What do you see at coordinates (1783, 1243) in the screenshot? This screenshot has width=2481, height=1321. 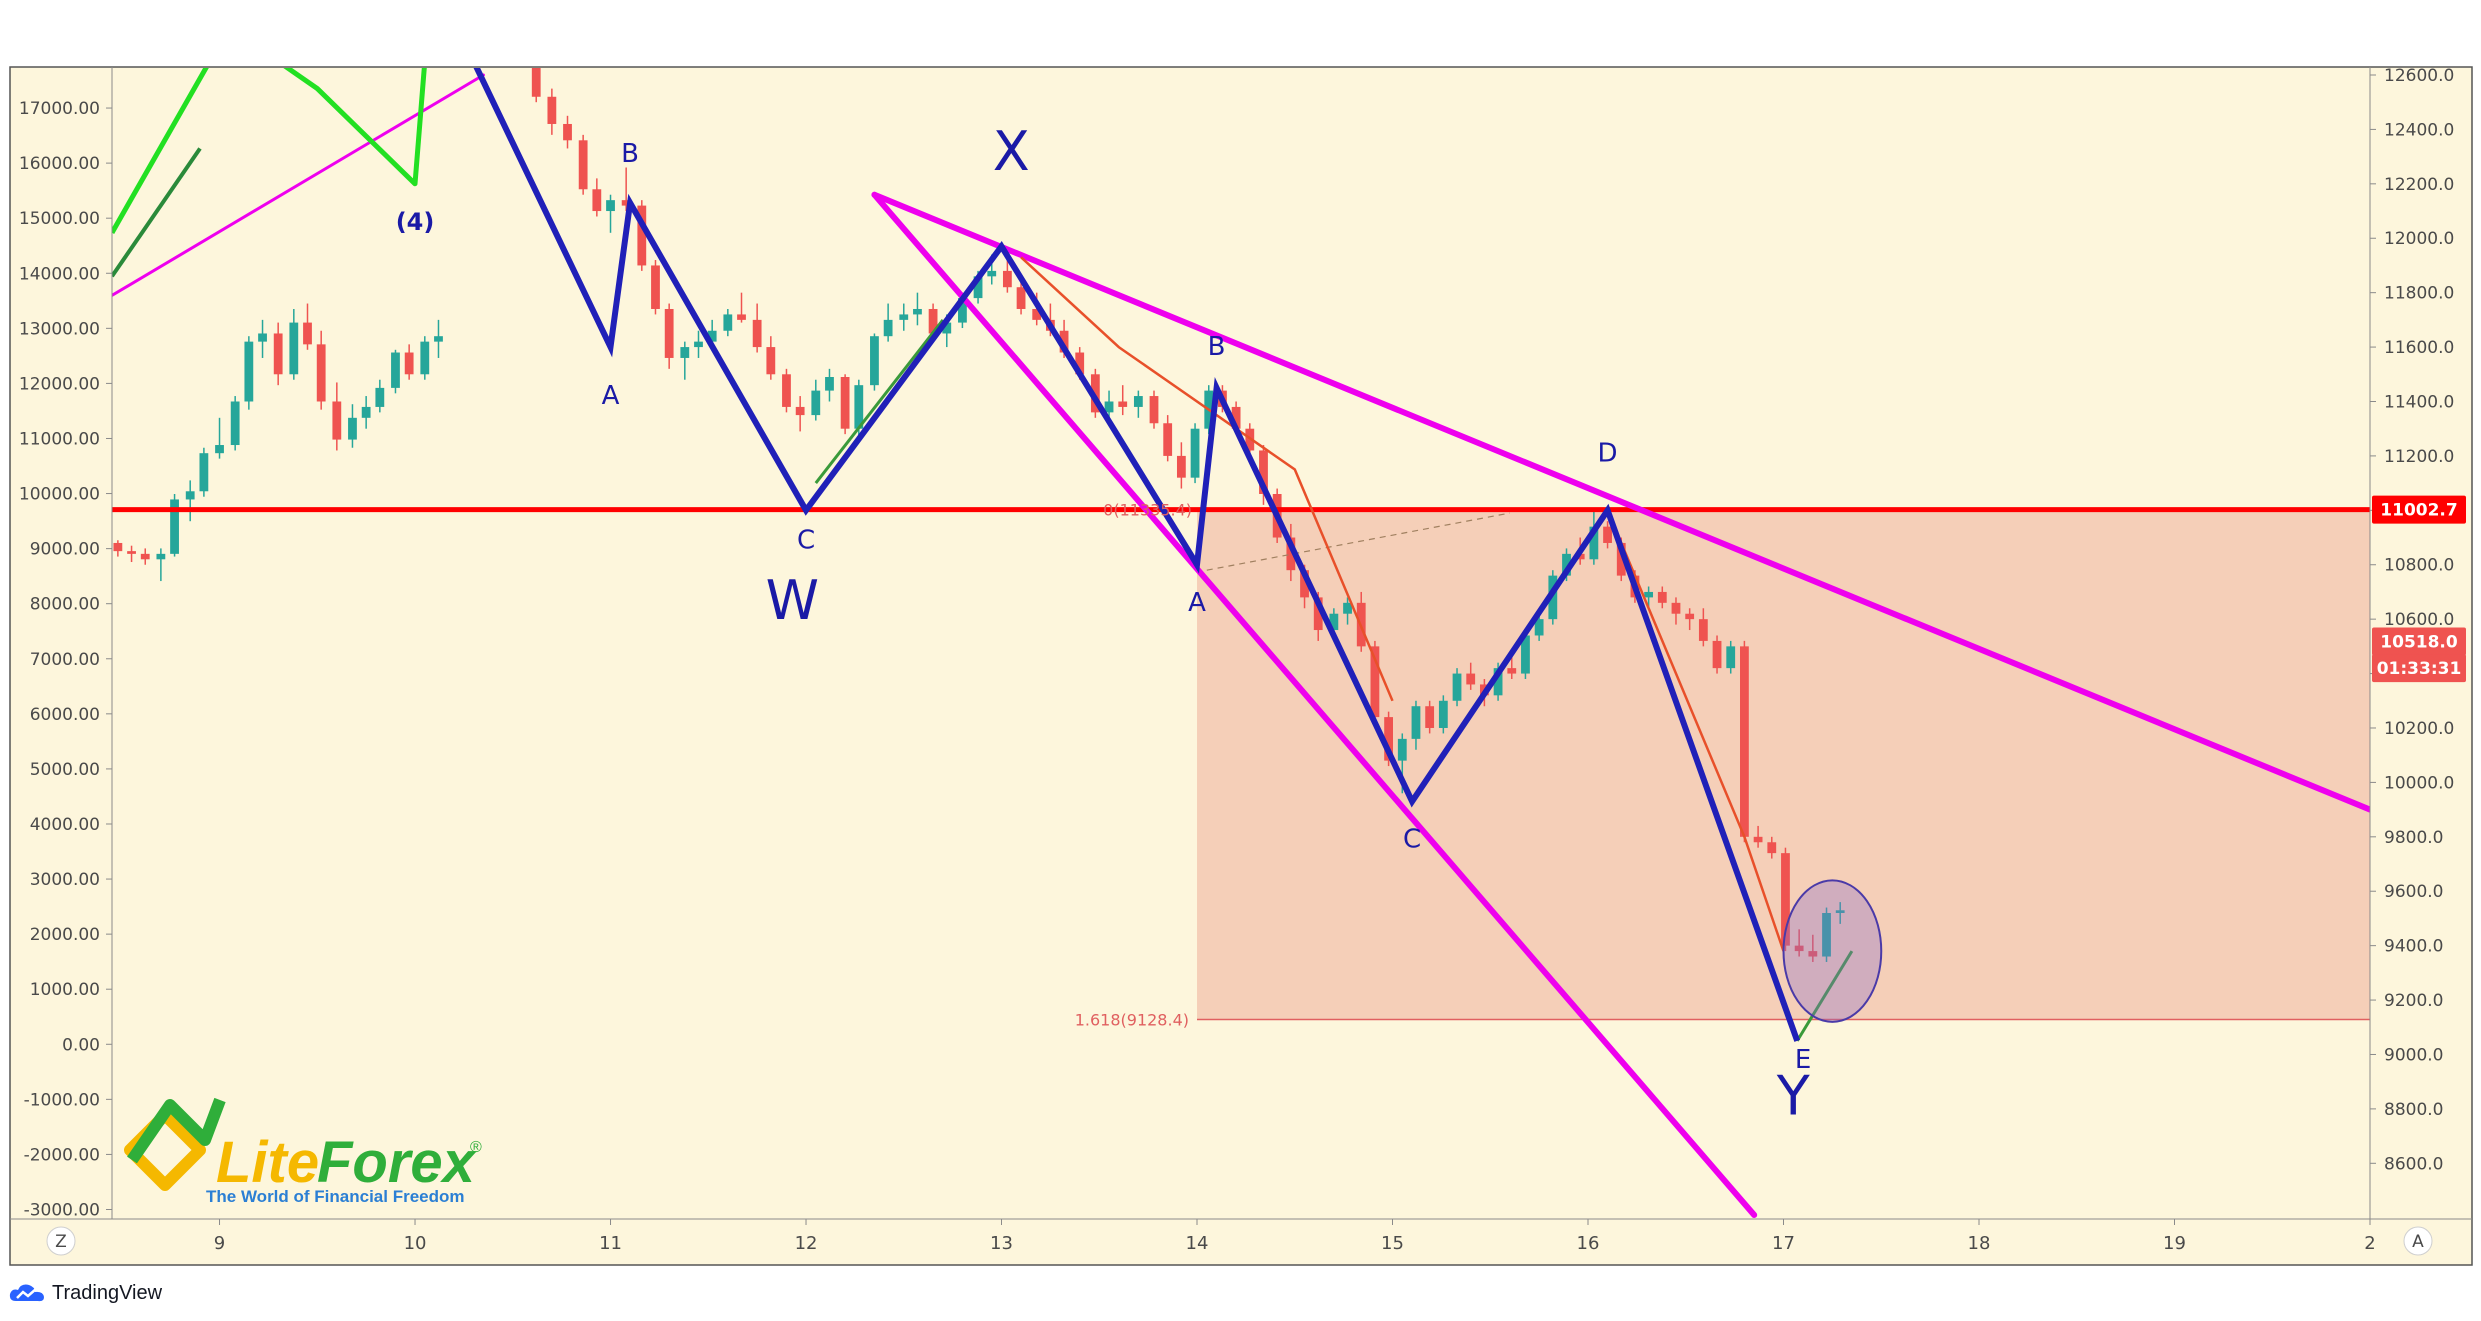 I see `x-axis-tick-label: 17` at bounding box center [1783, 1243].